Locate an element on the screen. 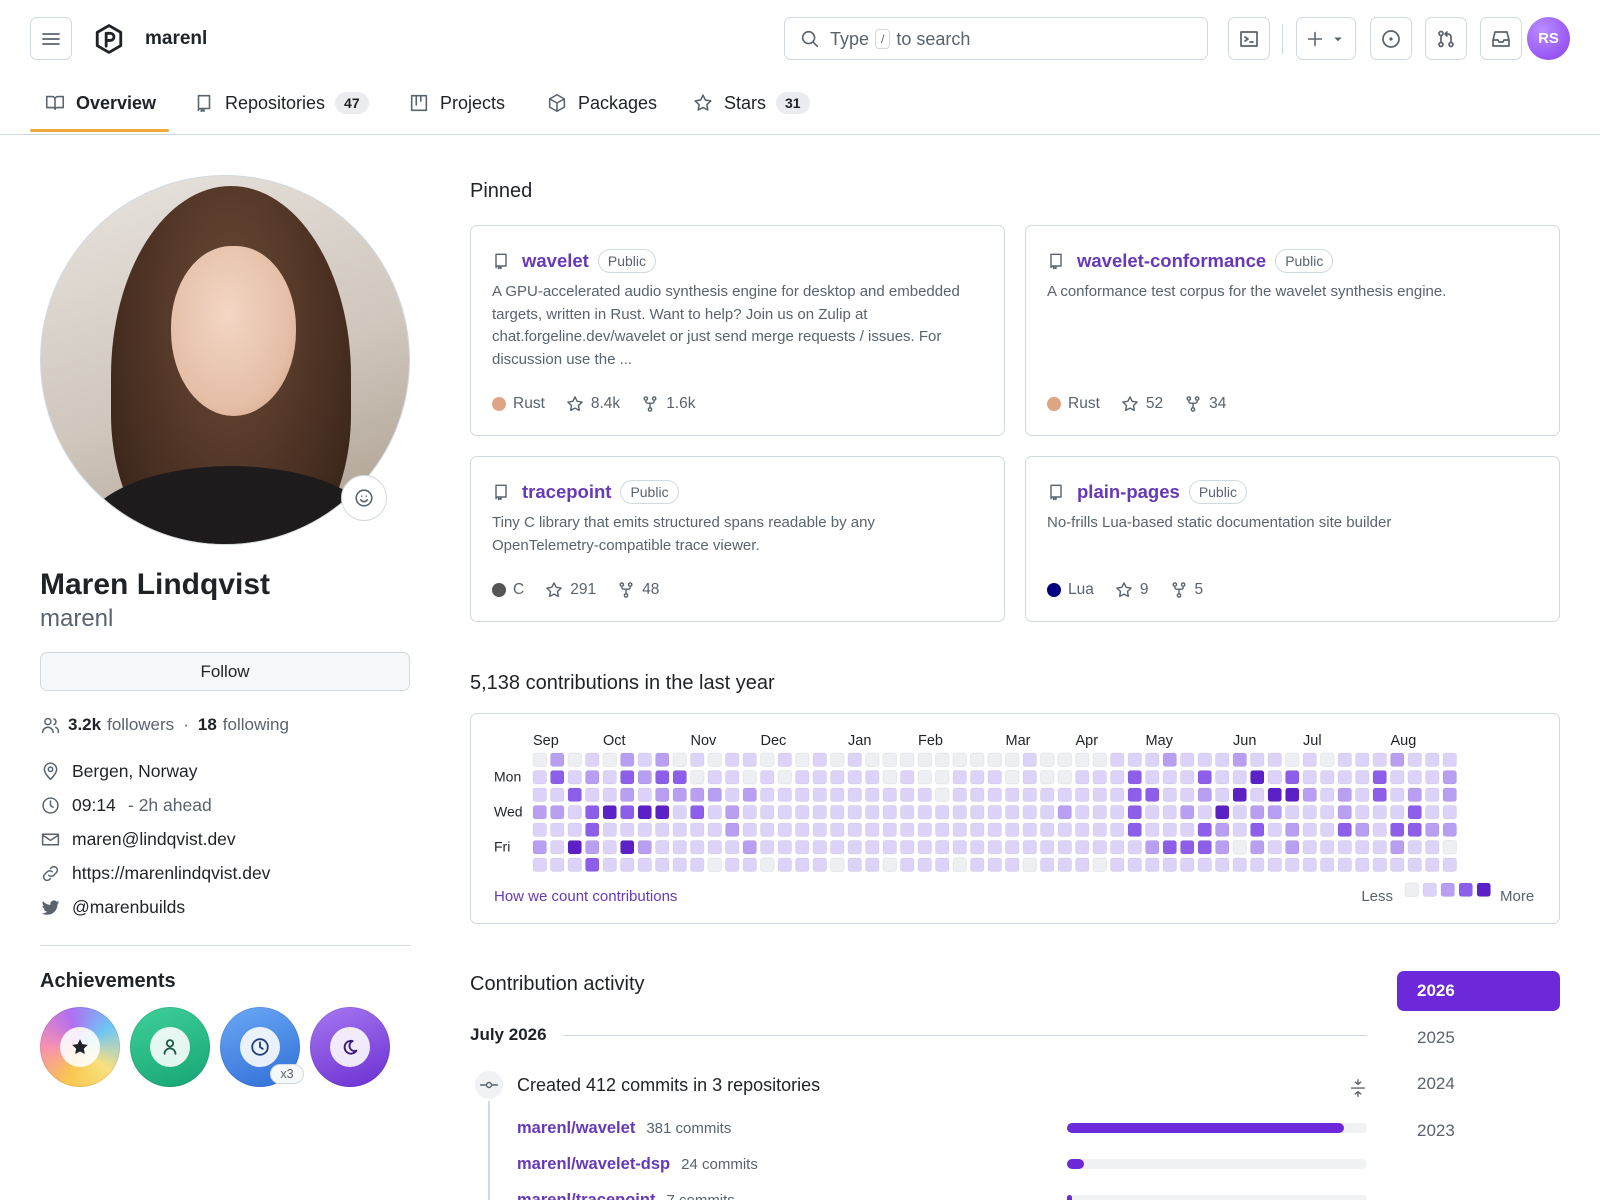  profile-detail: https://marenlindqvist.dev is located at coordinates (171, 873).